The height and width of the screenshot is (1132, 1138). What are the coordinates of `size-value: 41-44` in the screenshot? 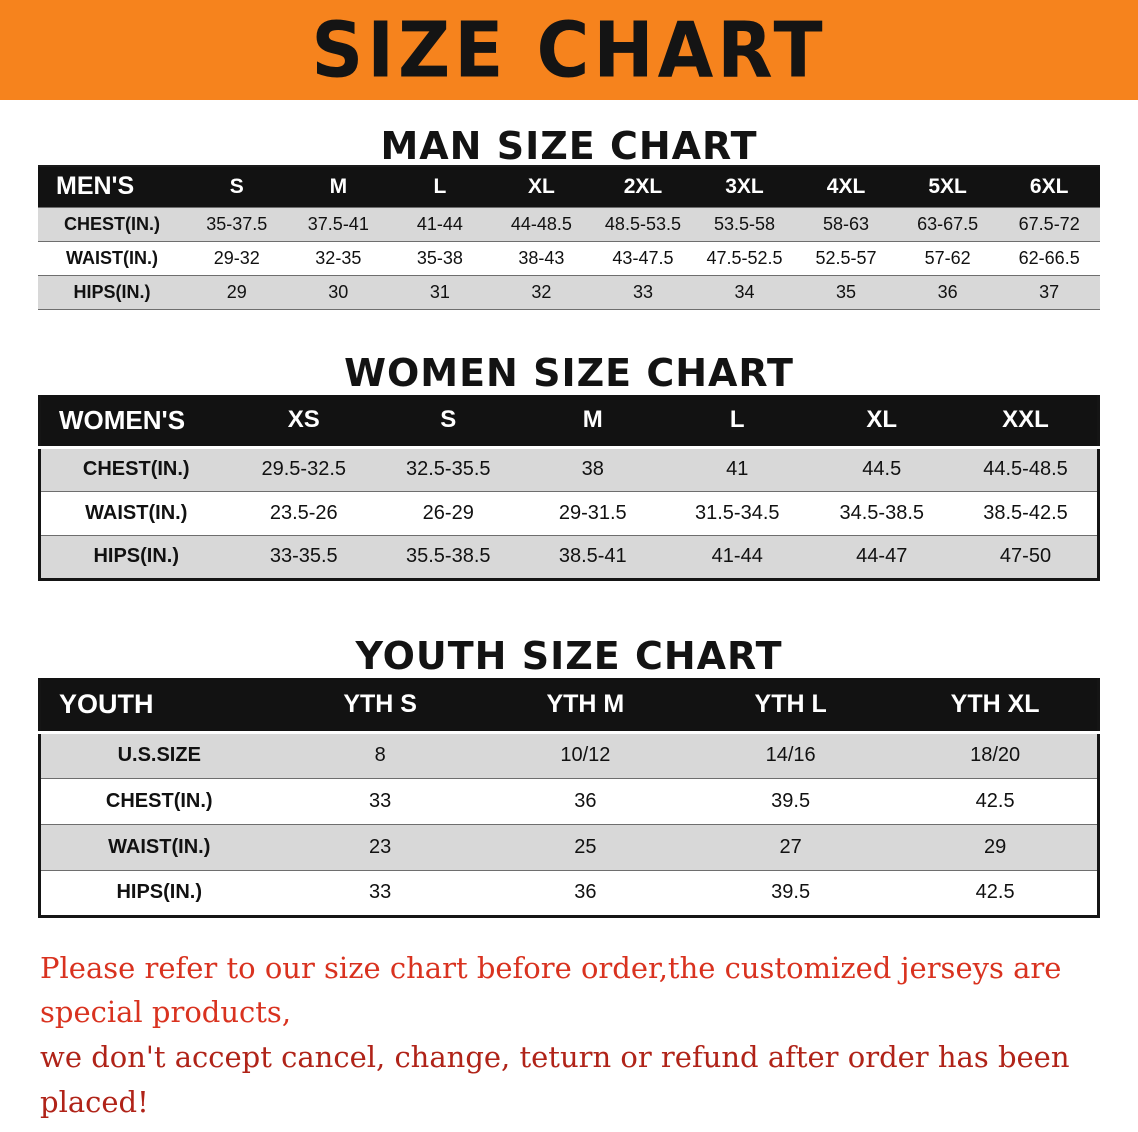 It's located at (737, 556).